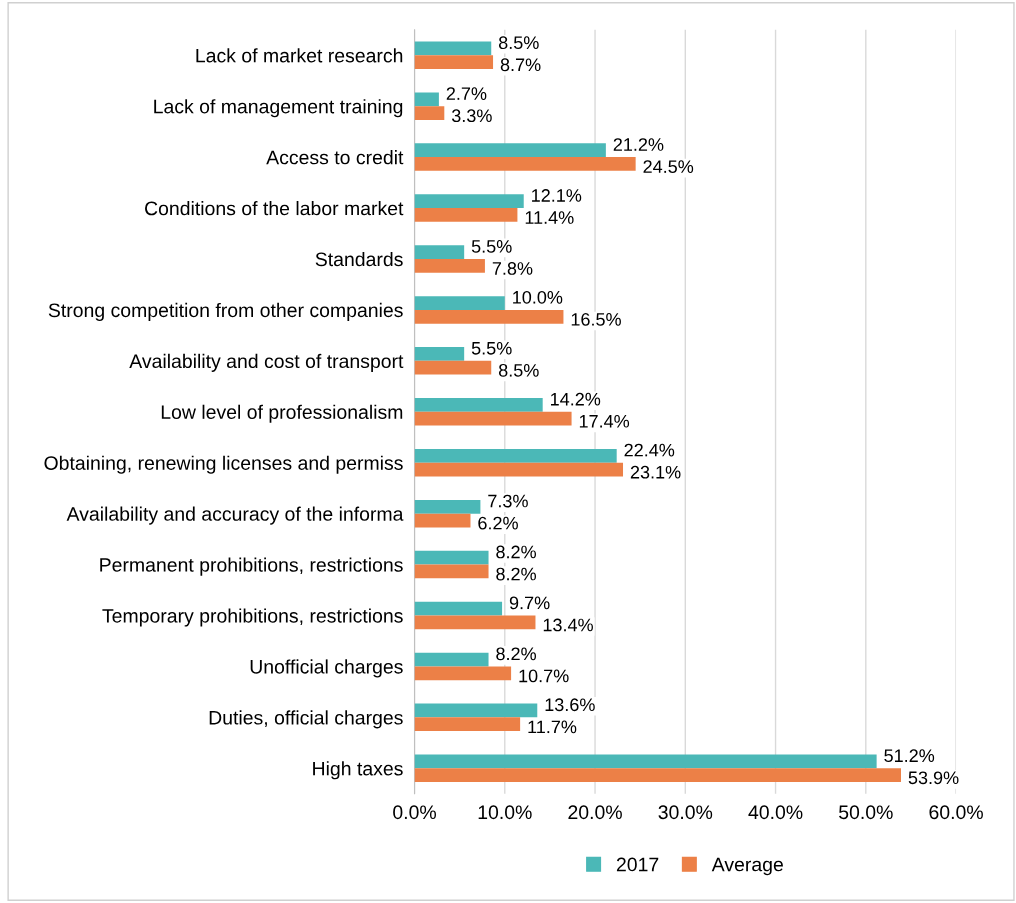 The image size is (1016, 903). What do you see at coordinates (266, 362) in the screenshot?
I see `y-tick-label: Availability and cost of transport` at bounding box center [266, 362].